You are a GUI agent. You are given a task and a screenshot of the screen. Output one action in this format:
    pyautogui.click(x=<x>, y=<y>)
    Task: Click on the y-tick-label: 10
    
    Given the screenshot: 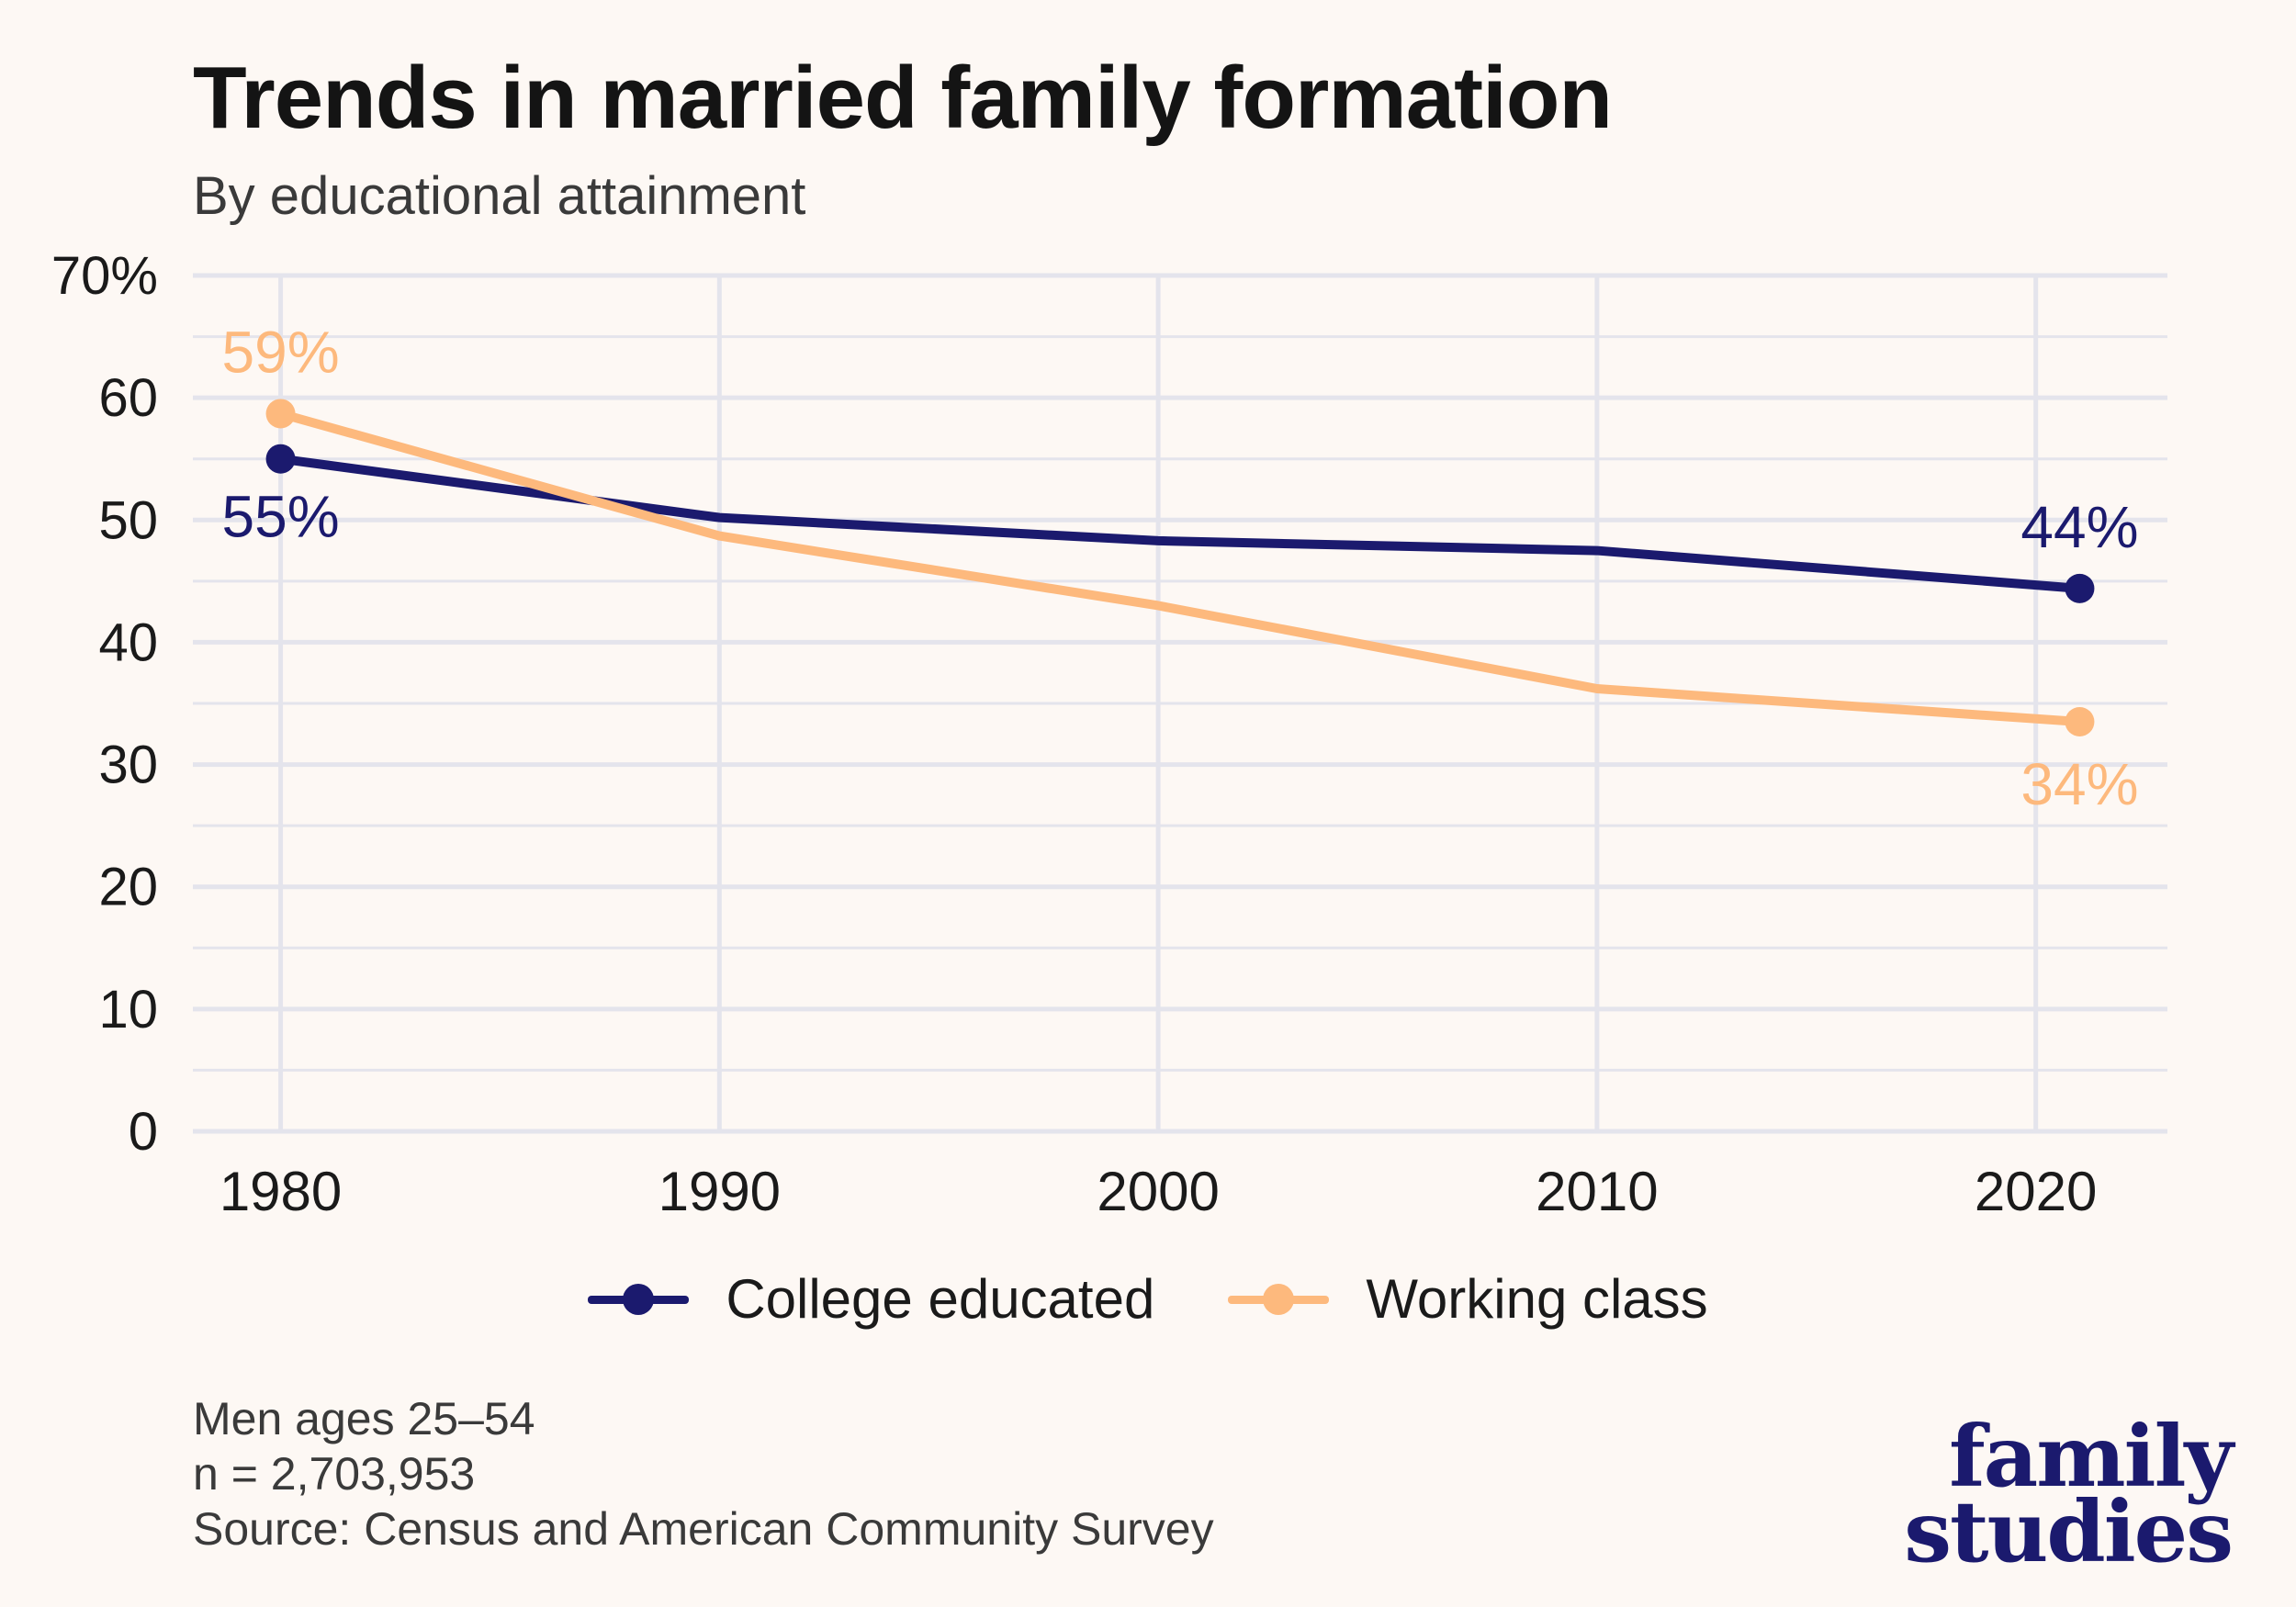 What is the action you would take?
    pyautogui.click(x=128, y=1009)
    